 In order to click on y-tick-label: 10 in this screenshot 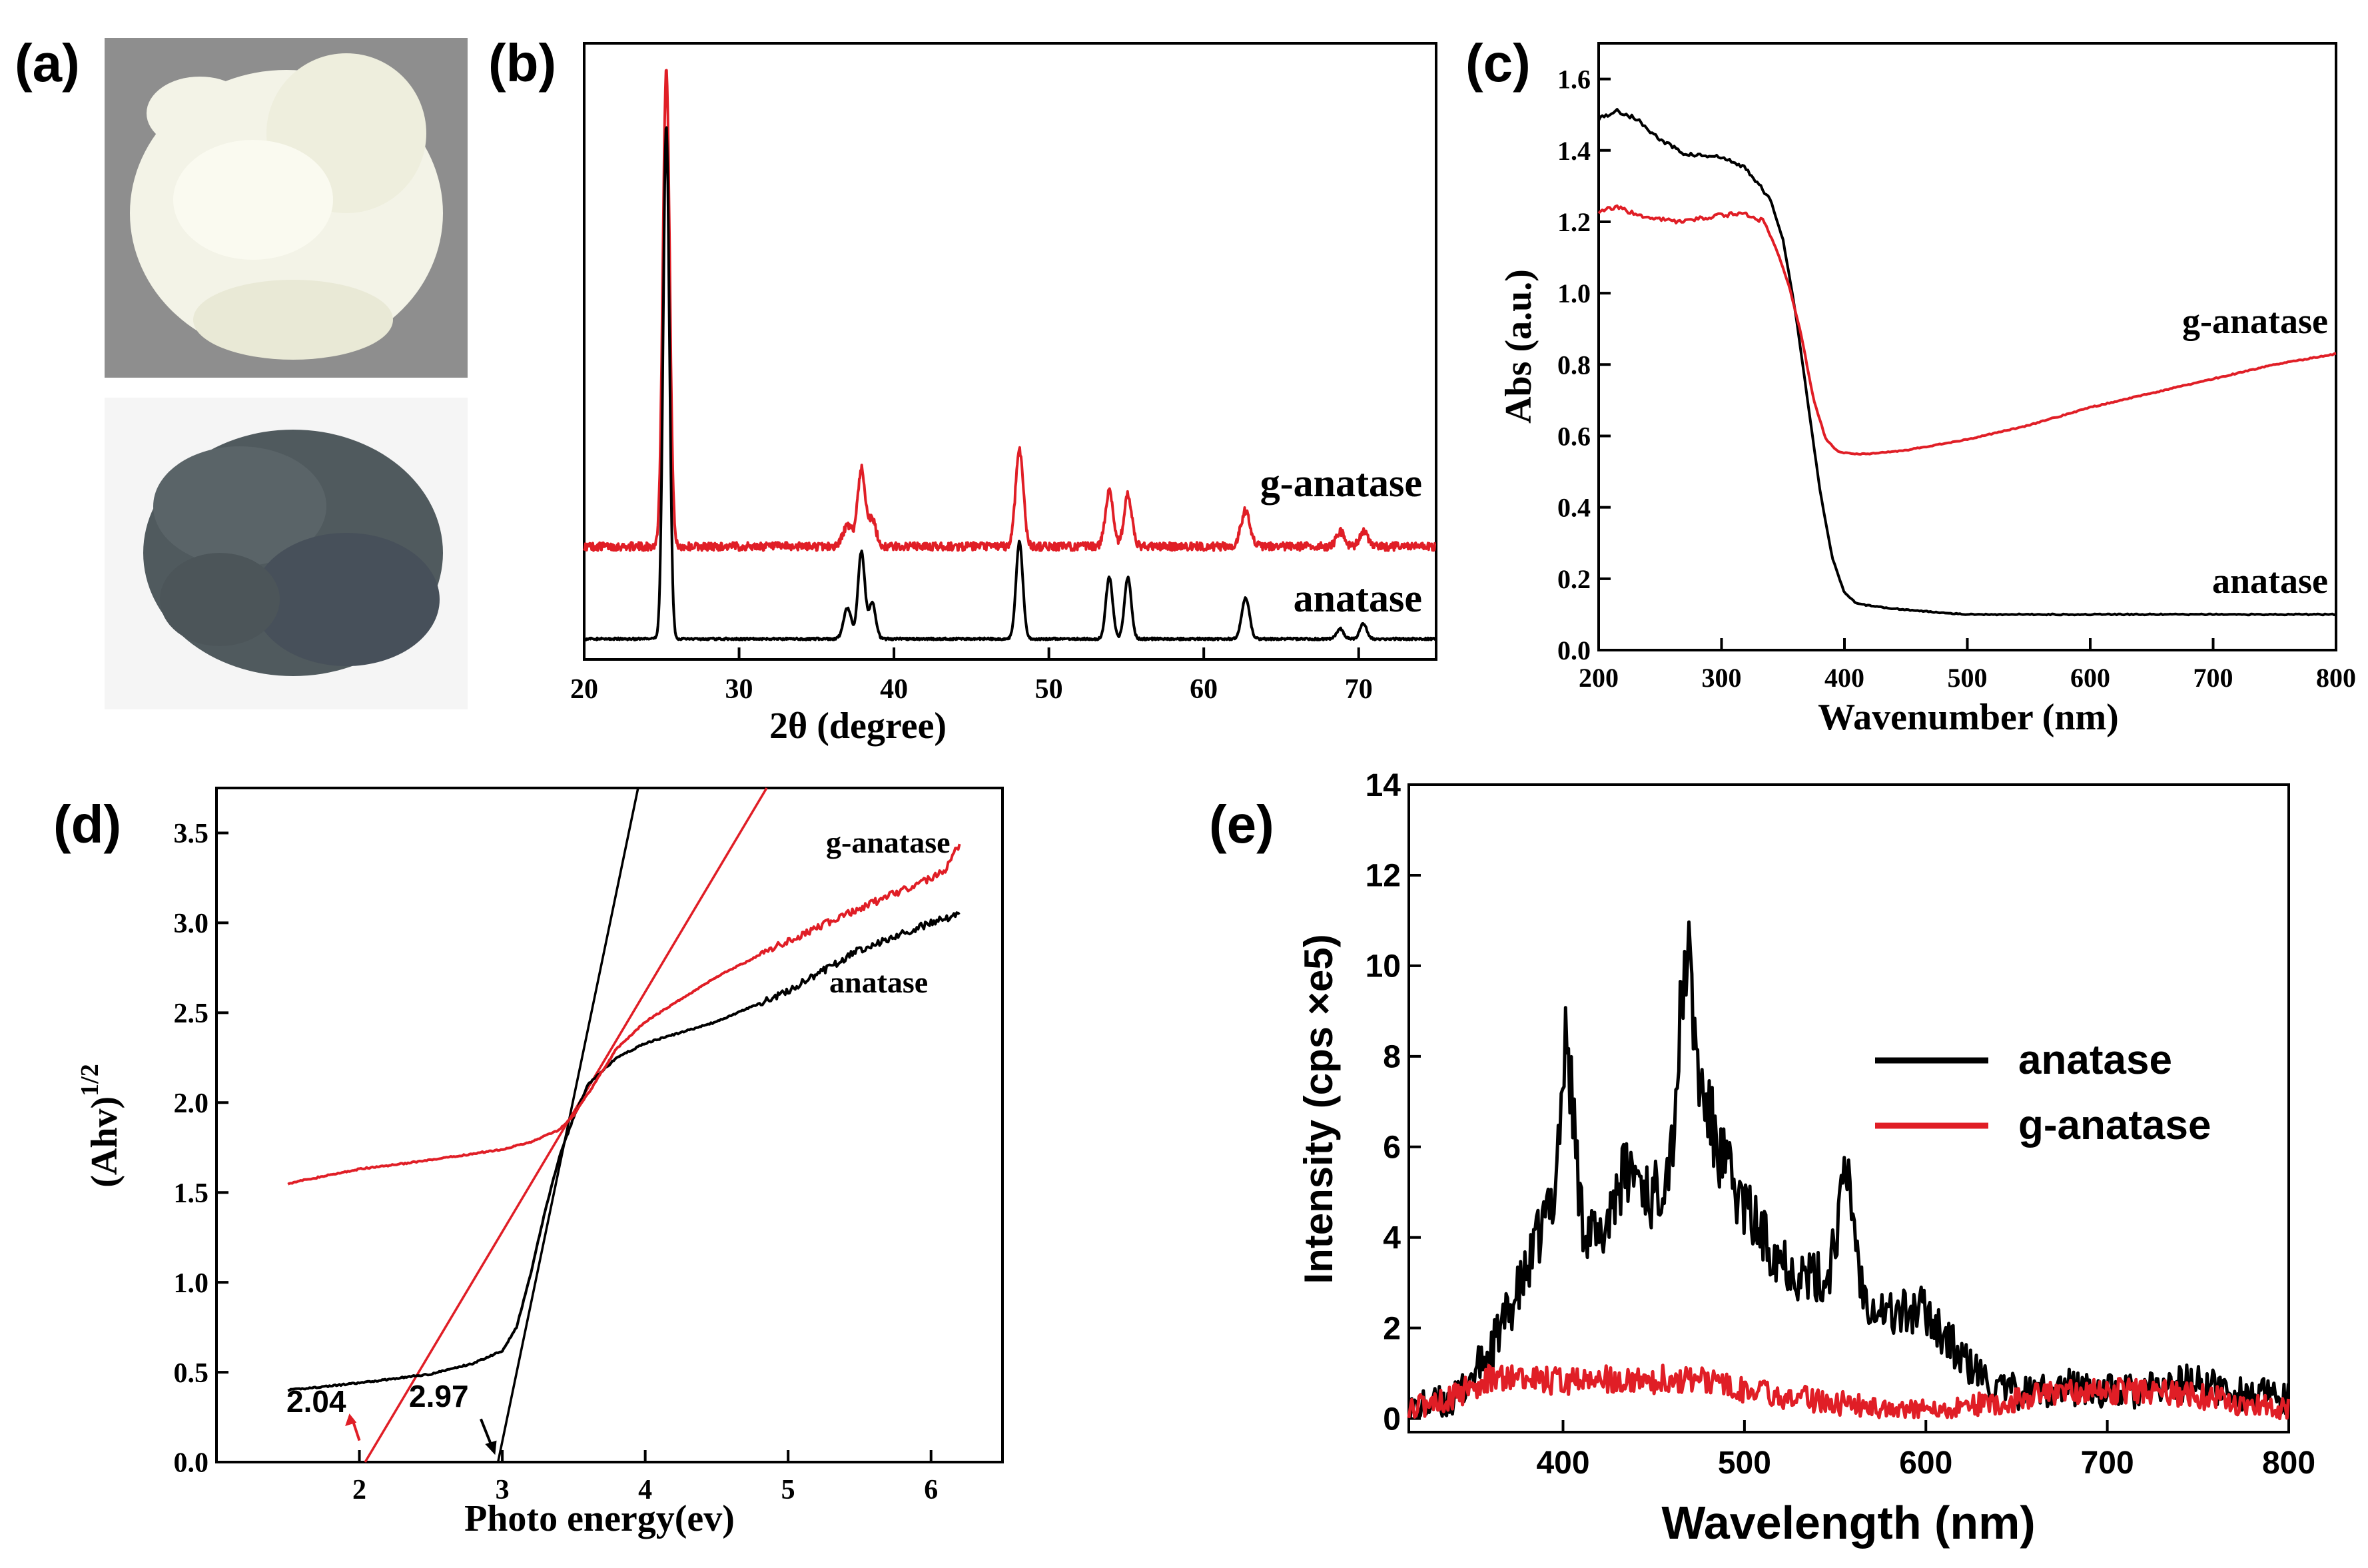, I will do `click(1383, 966)`.